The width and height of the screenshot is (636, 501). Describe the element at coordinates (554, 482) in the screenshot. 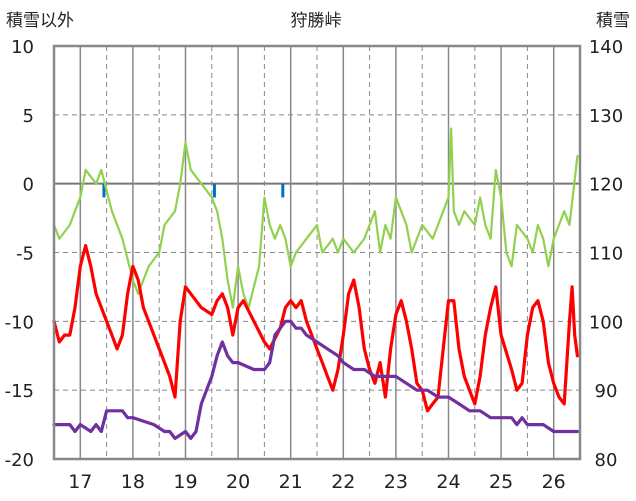

I see `x-tick-label: 26` at that location.